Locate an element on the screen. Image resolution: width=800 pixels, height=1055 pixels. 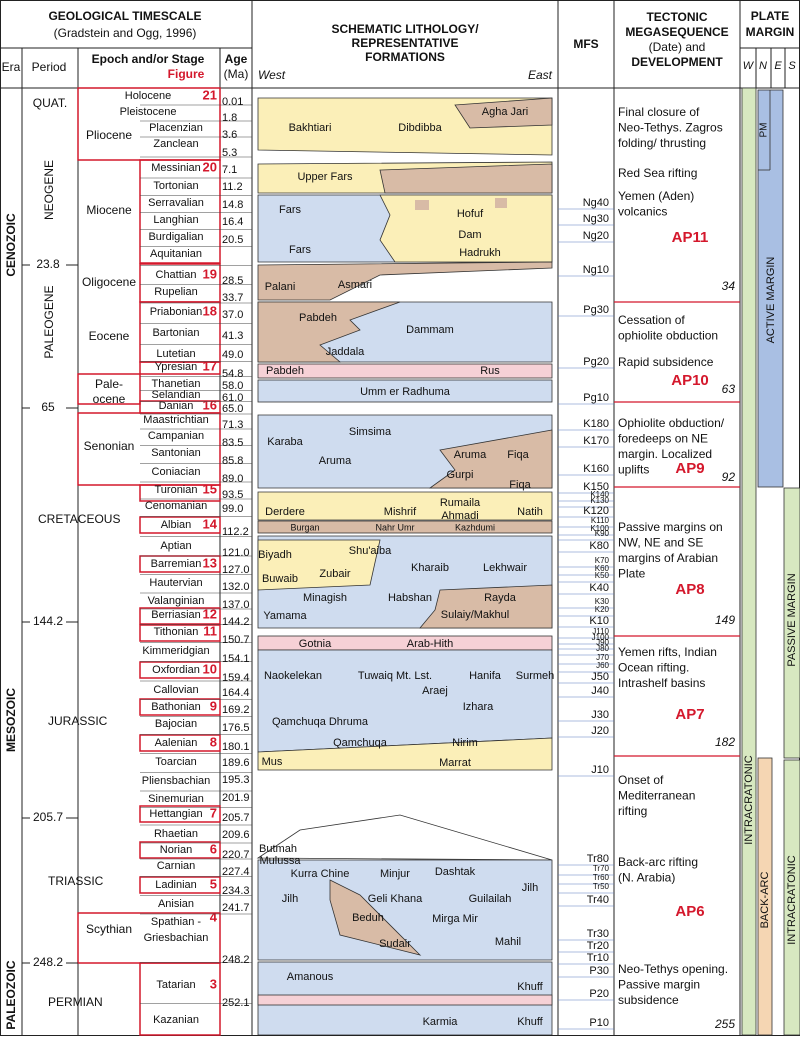
formation: Khuff is located at coordinates (530, 987).